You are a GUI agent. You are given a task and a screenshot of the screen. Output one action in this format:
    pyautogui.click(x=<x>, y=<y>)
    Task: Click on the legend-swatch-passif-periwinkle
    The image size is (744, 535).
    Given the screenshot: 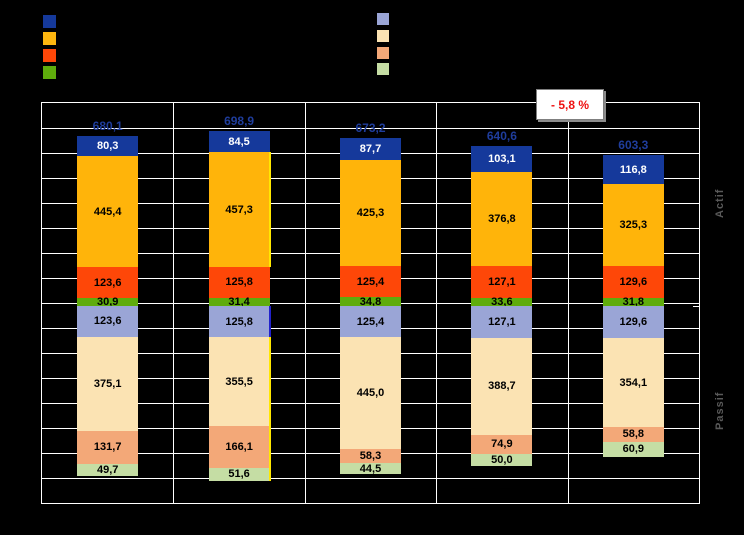 What is the action you would take?
    pyautogui.click(x=383, y=19)
    